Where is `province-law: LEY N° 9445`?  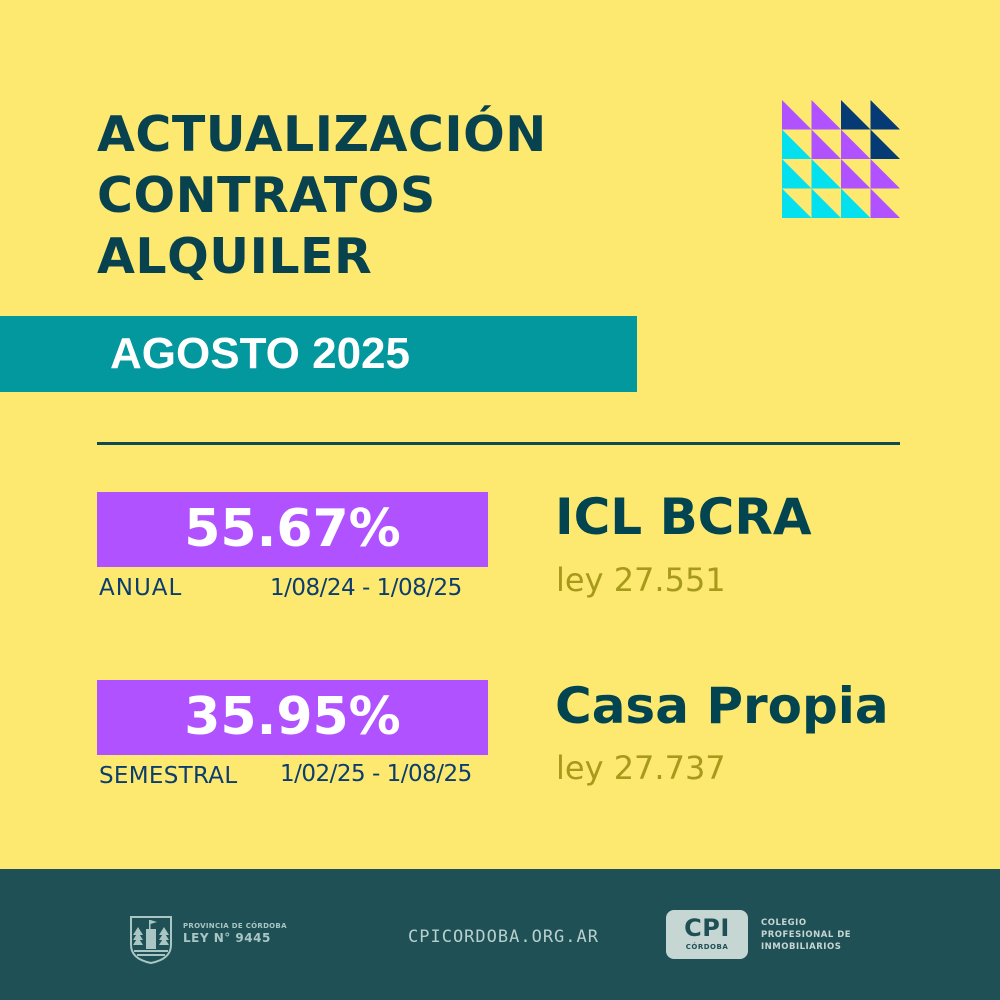
province-law: LEY N° 9445 is located at coordinates (227, 938).